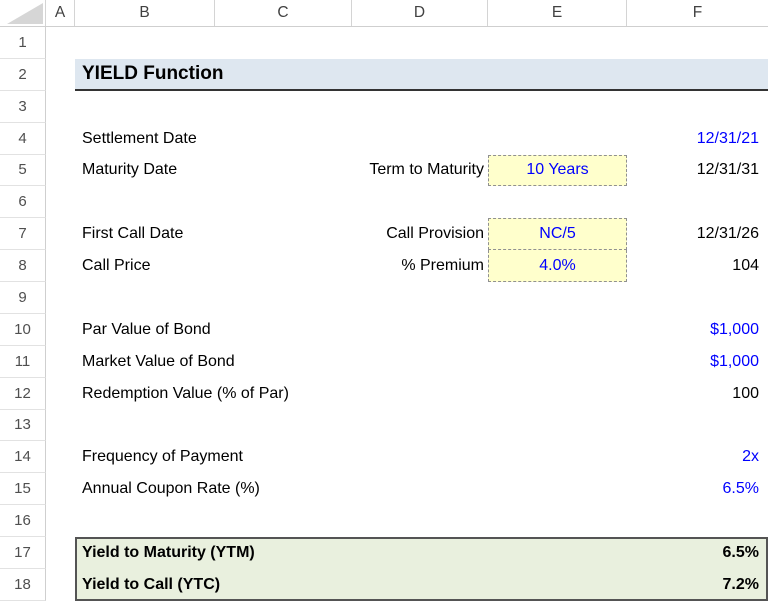 Image resolution: width=768 pixels, height=601 pixels. What do you see at coordinates (745, 266) in the screenshot?
I see `cell-f8-call-price-value: 104` at bounding box center [745, 266].